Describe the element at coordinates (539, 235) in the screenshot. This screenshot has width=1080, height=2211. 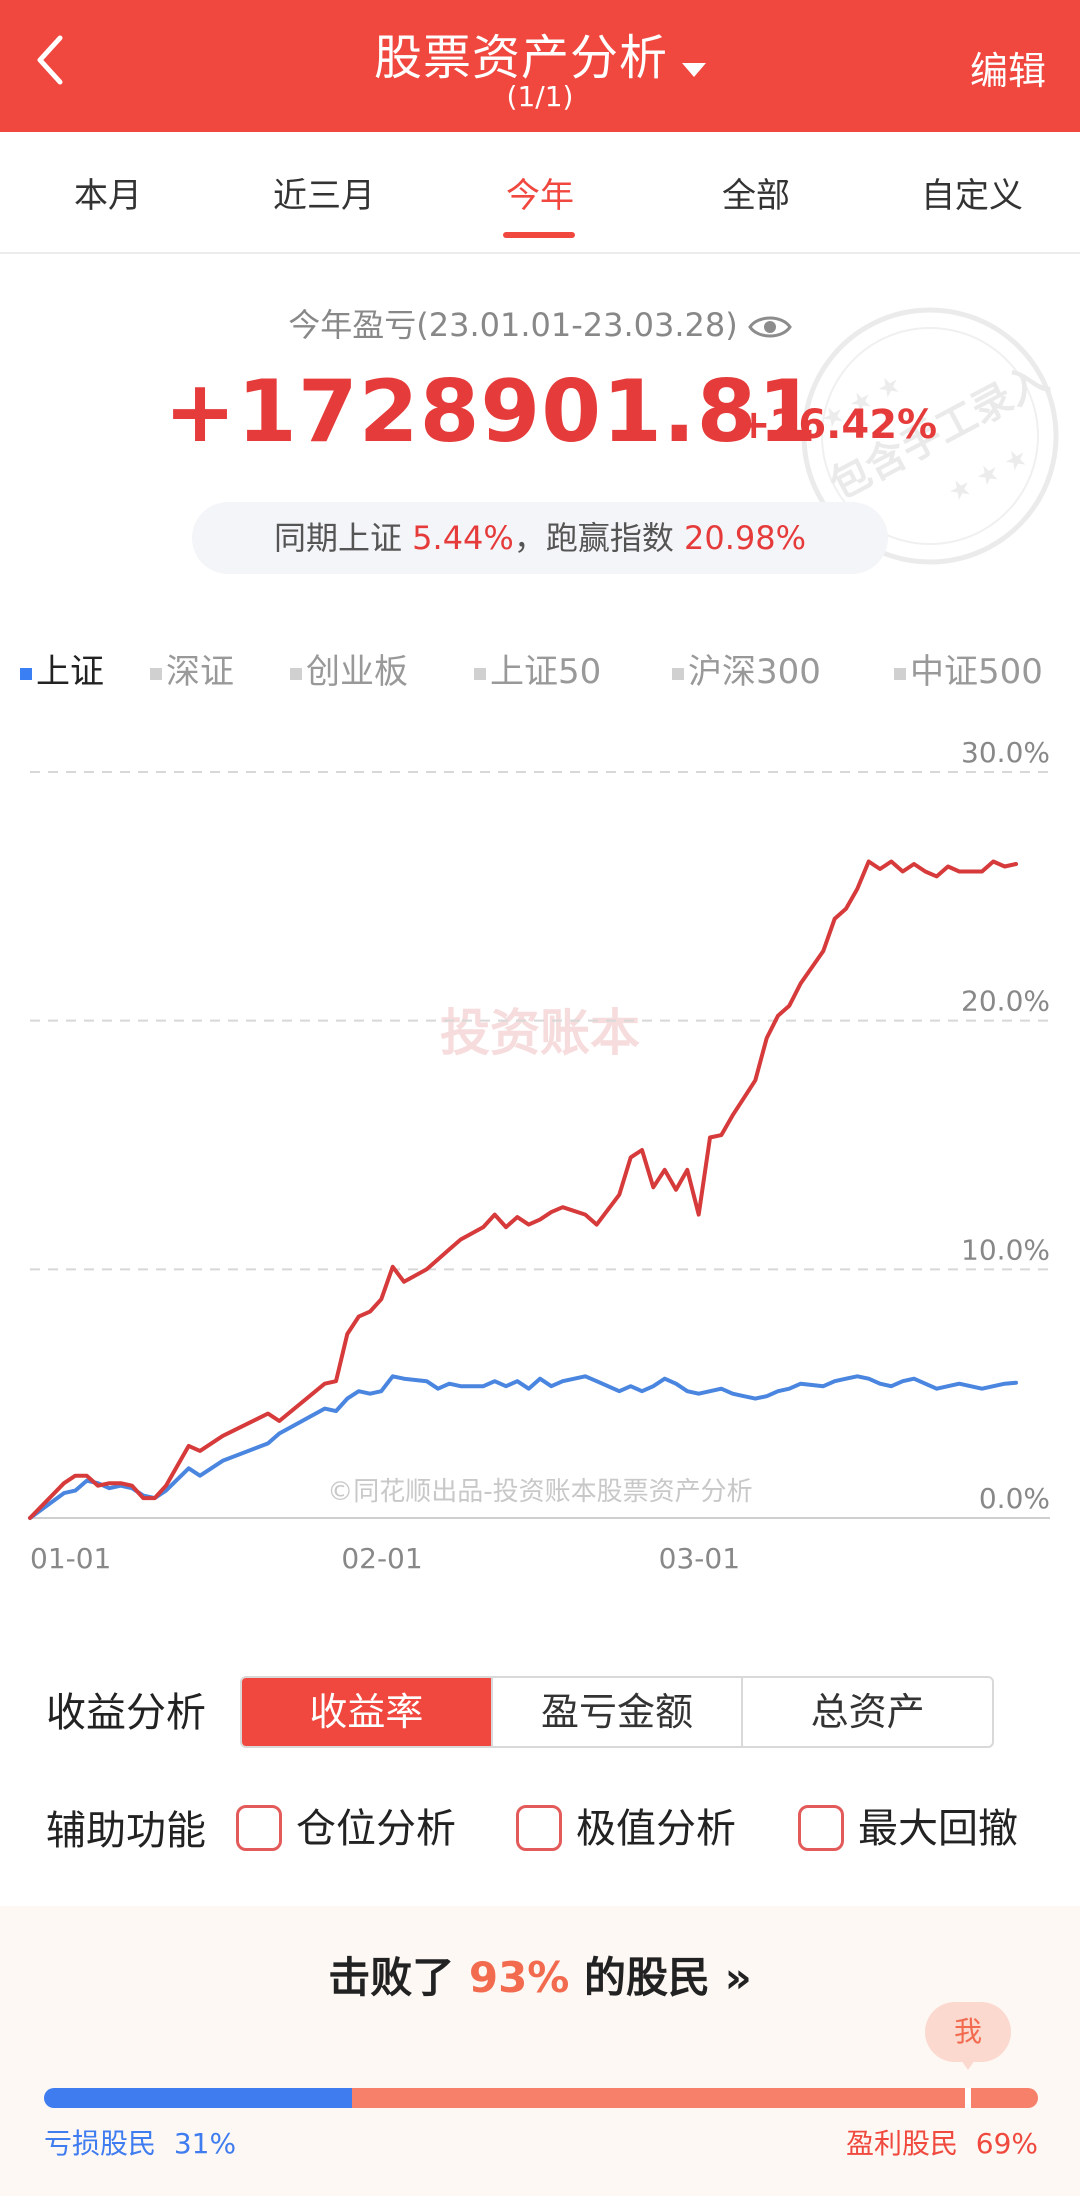
I see `active-tab-indicator` at that location.